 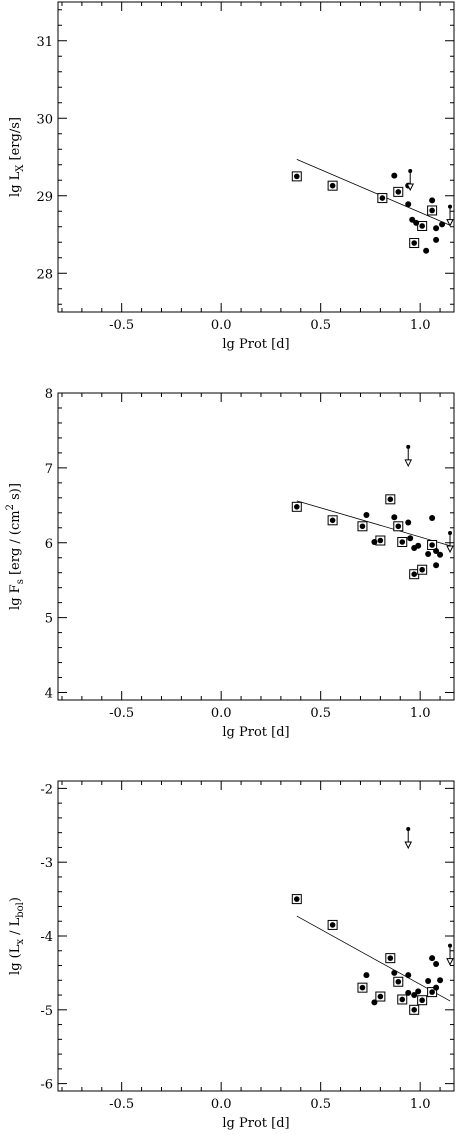 What do you see at coordinates (49, 469) in the screenshot?
I see `y-tick-label: 7` at bounding box center [49, 469].